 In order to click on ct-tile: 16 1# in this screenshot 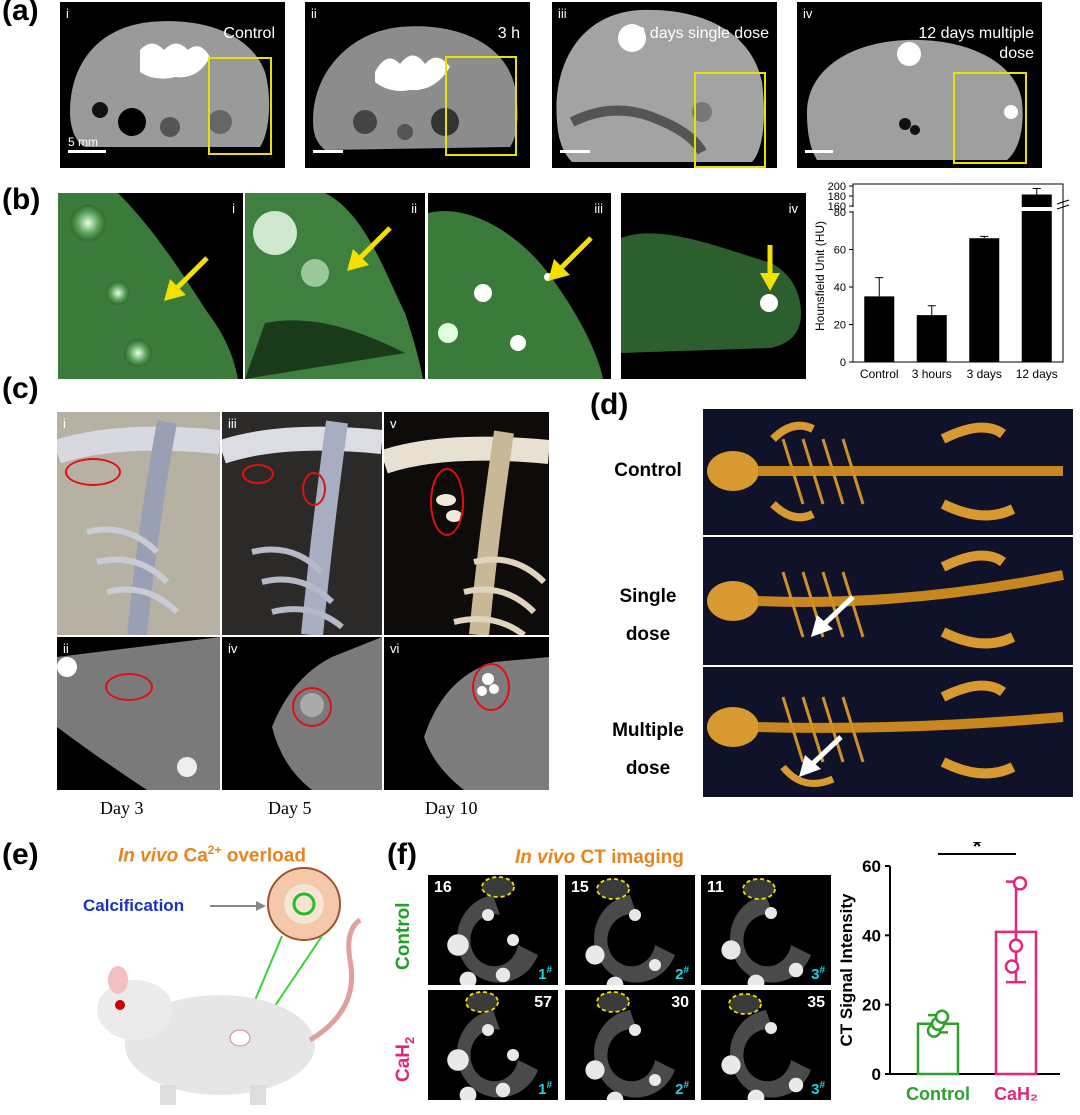, I will do `click(493, 930)`.